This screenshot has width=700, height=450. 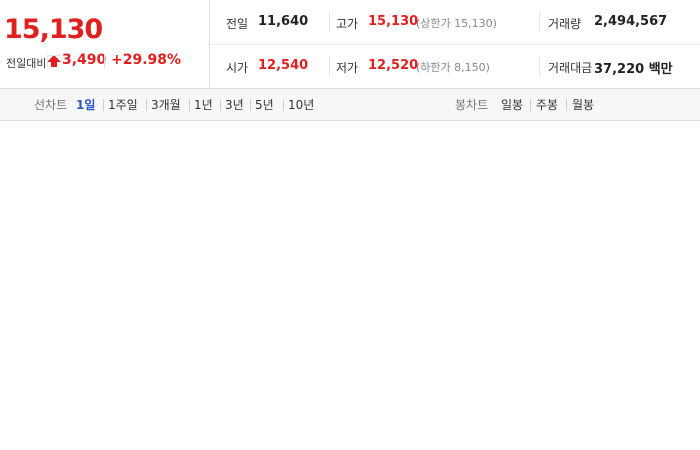 What do you see at coordinates (472, 105) in the screenshot?
I see `tab-label: 봉차트` at bounding box center [472, 105].